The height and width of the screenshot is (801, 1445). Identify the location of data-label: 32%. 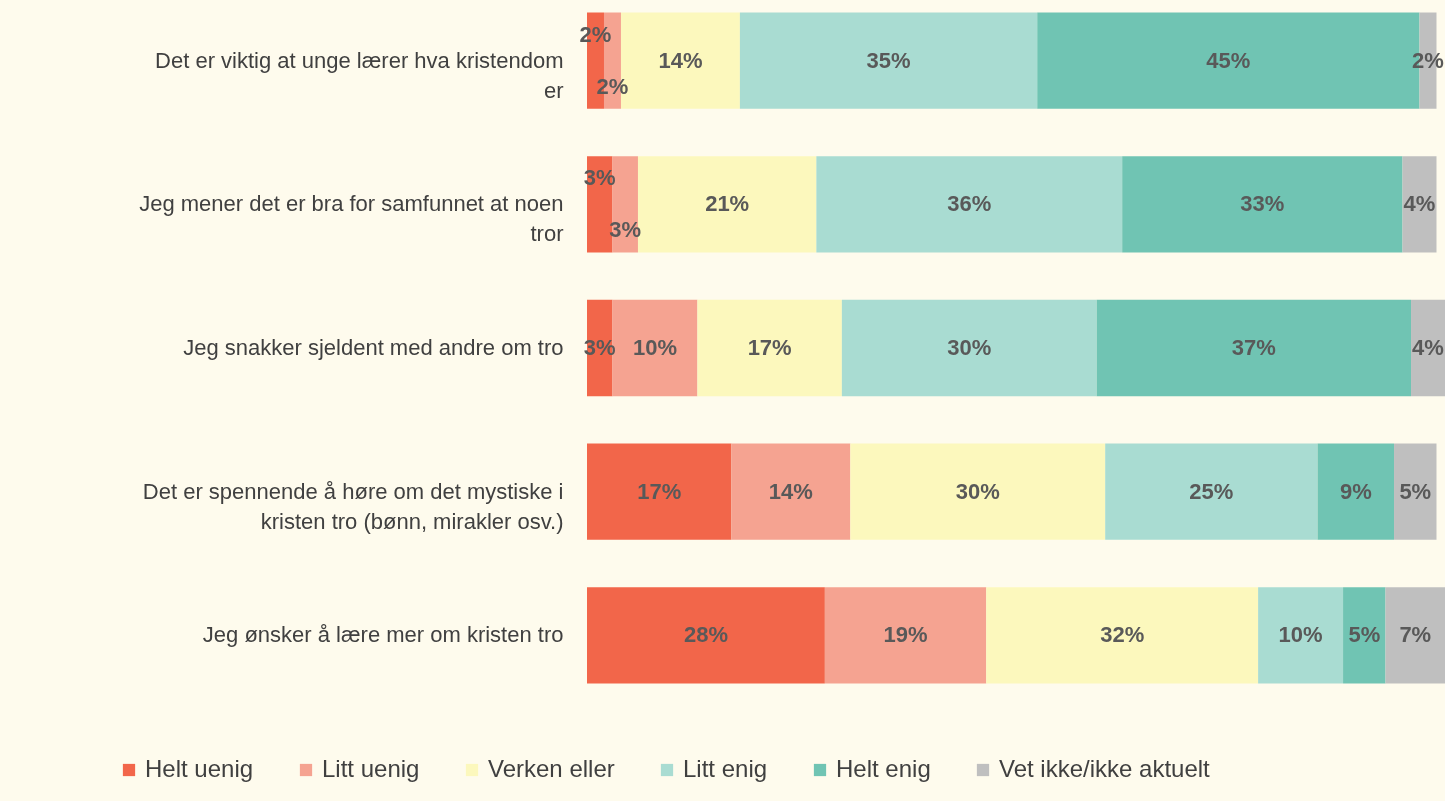
(1122, 635).